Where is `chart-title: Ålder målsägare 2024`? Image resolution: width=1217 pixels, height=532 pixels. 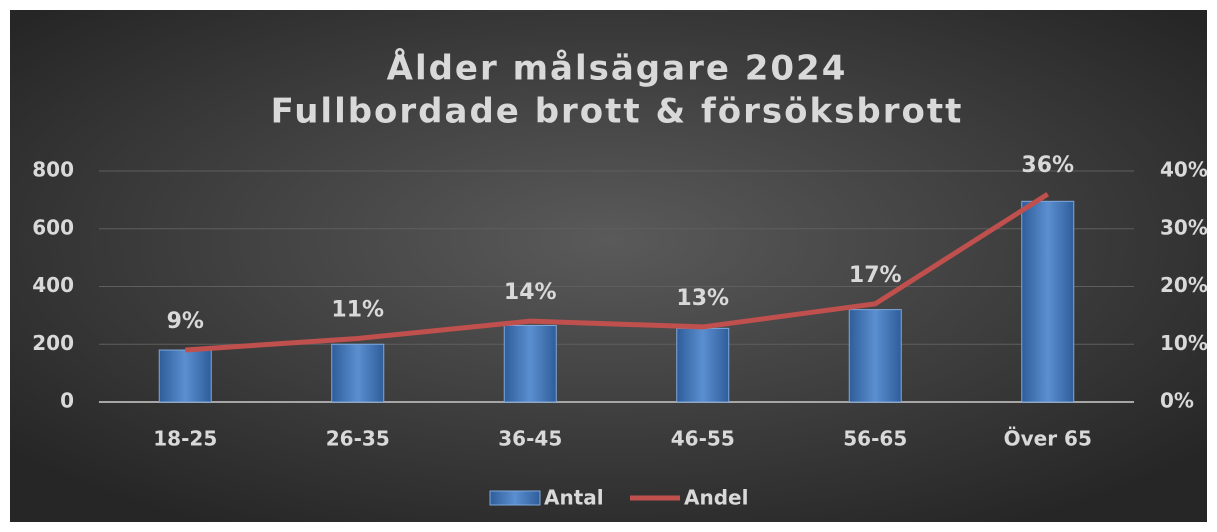
chart-title: Ålder målsägare 2024 is located at coordinates (617, 68).